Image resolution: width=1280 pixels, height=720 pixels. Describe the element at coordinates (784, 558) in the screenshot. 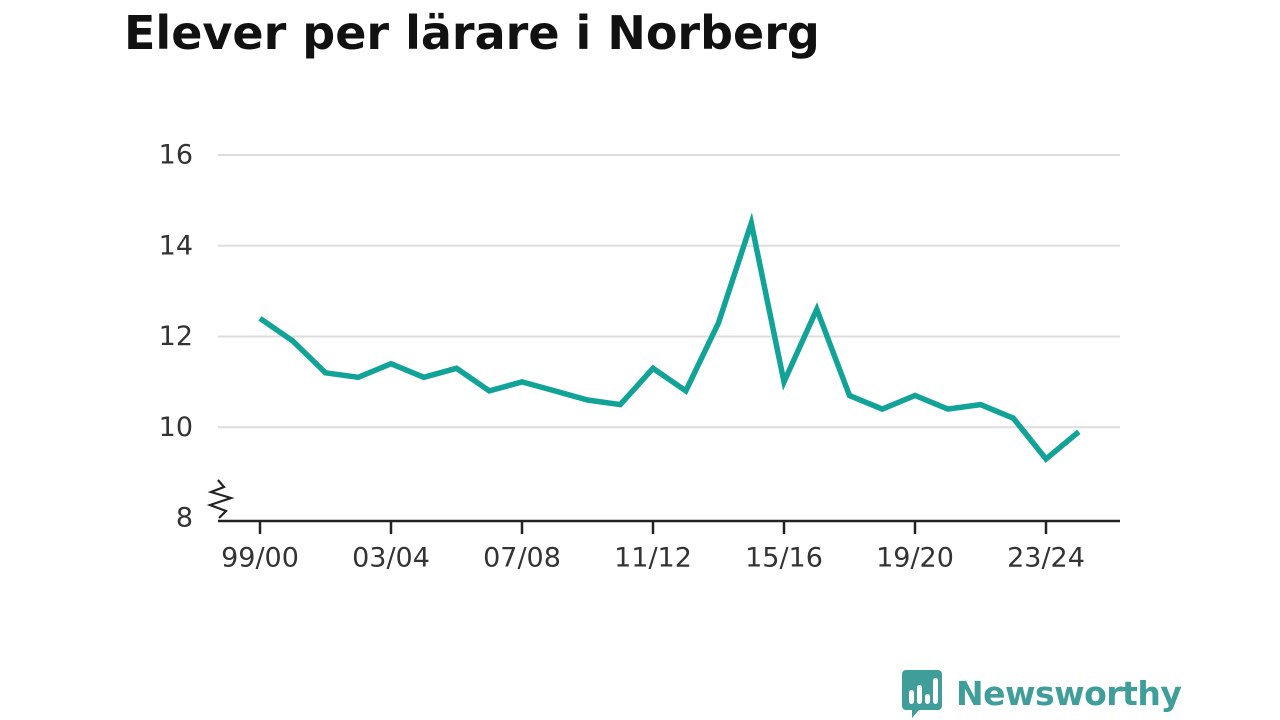

I see `x-tick-label: 15/16` at that location.